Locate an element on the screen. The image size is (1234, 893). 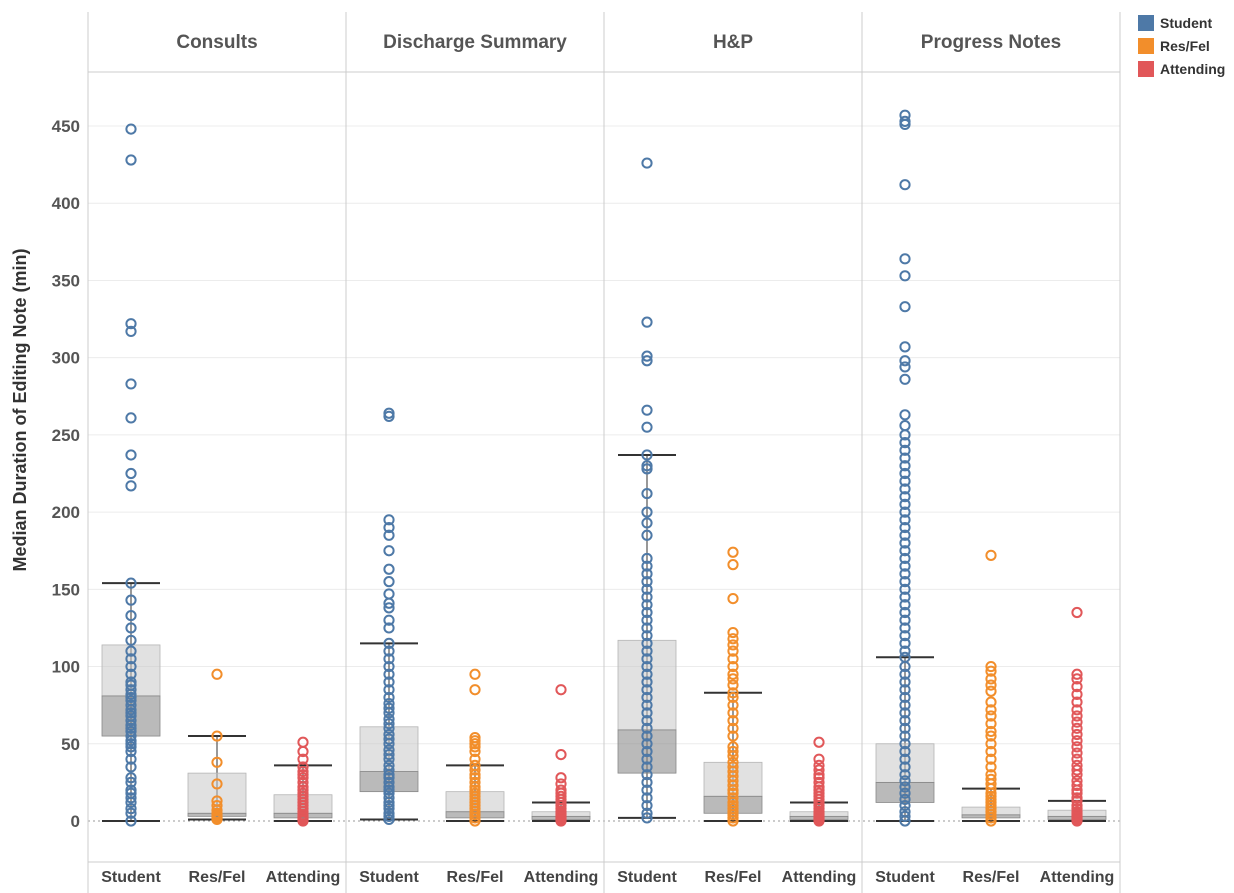
category-label-progress-notes-student: Student is located at coordinates (905, 877).